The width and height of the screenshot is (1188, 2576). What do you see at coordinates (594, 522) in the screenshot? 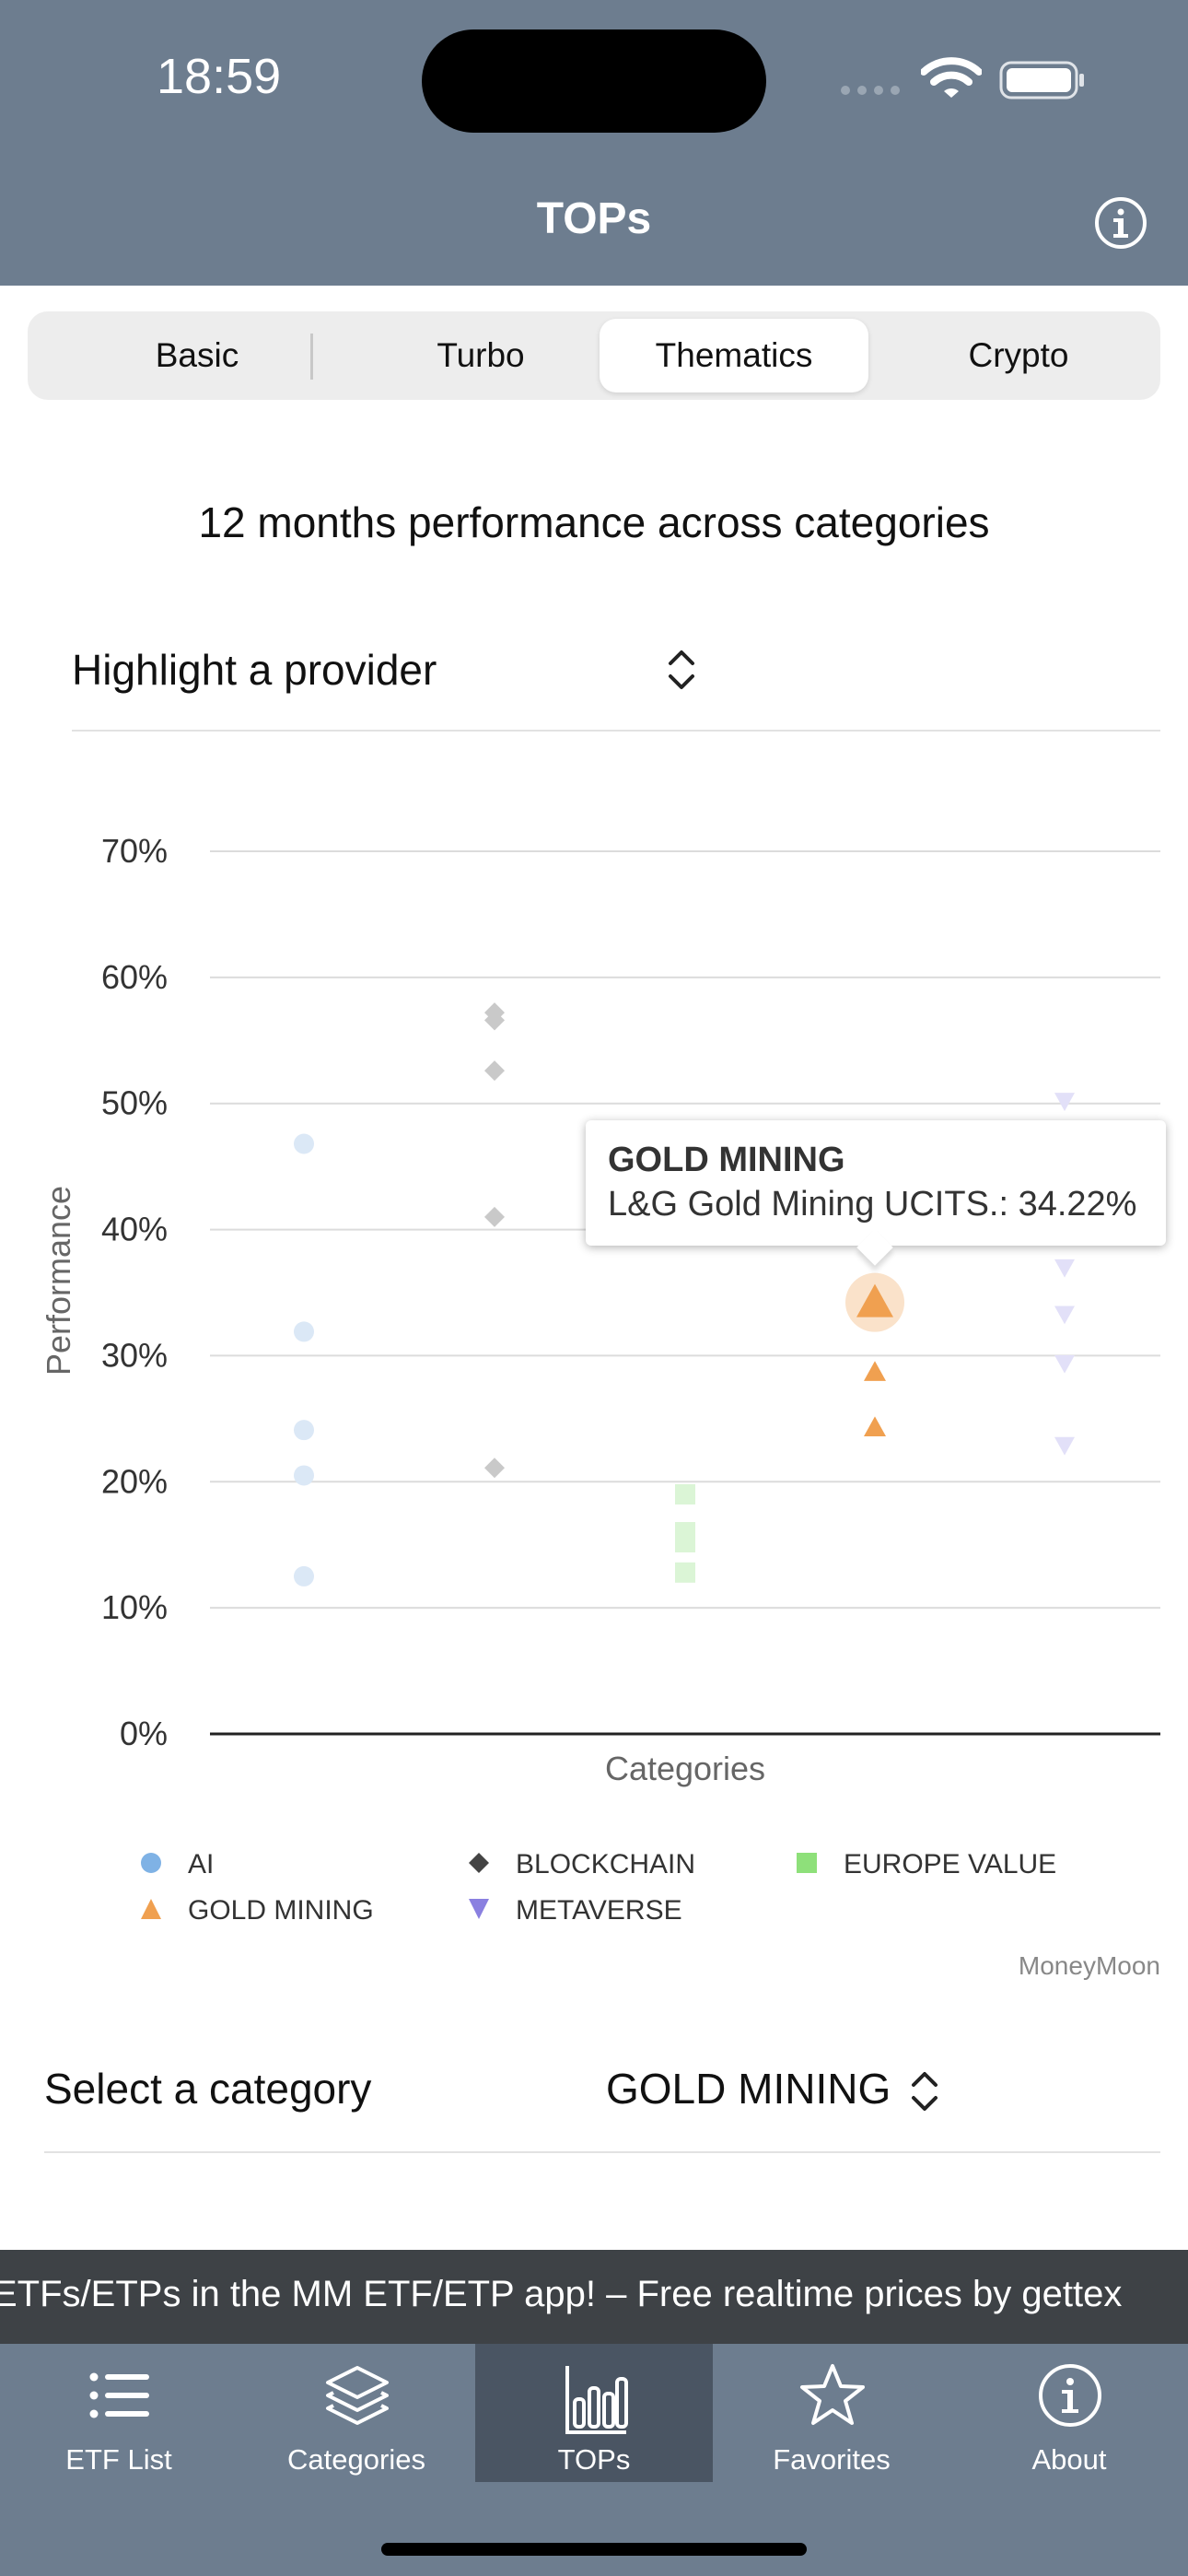
I see `chart-heading: 12 months performance across categories` at bounding box center [594, 522].